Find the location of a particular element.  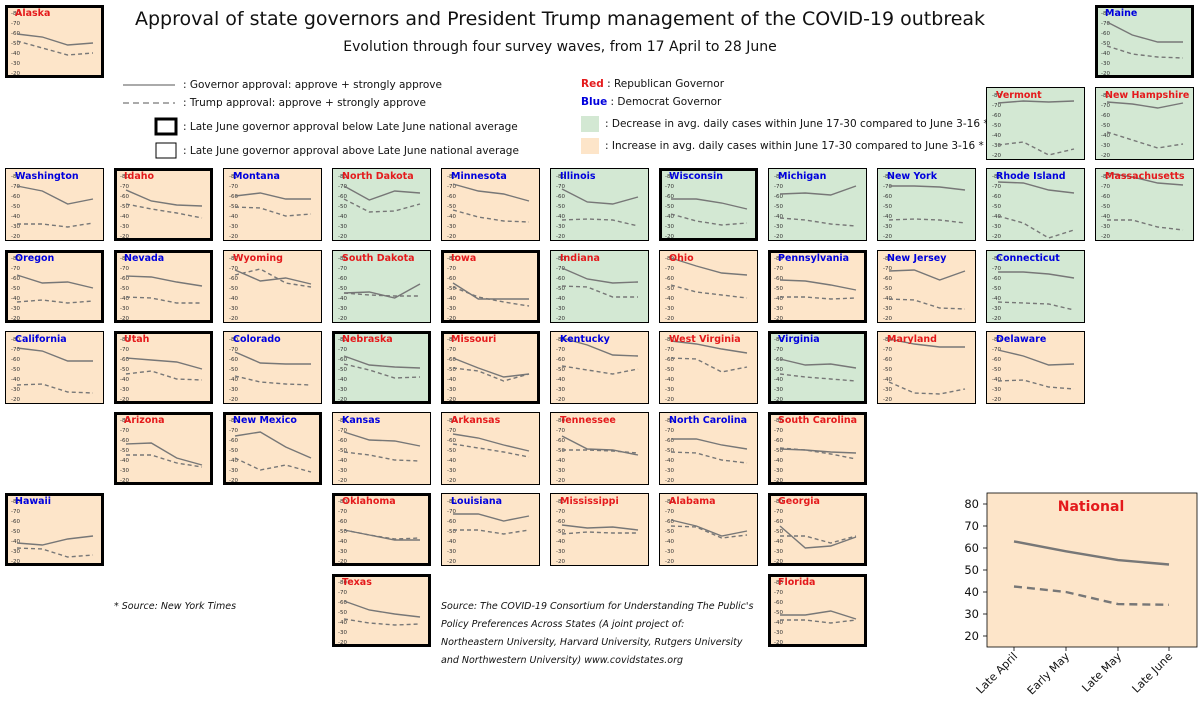

state-label: North Carolina is located at coordinates (708, 420).